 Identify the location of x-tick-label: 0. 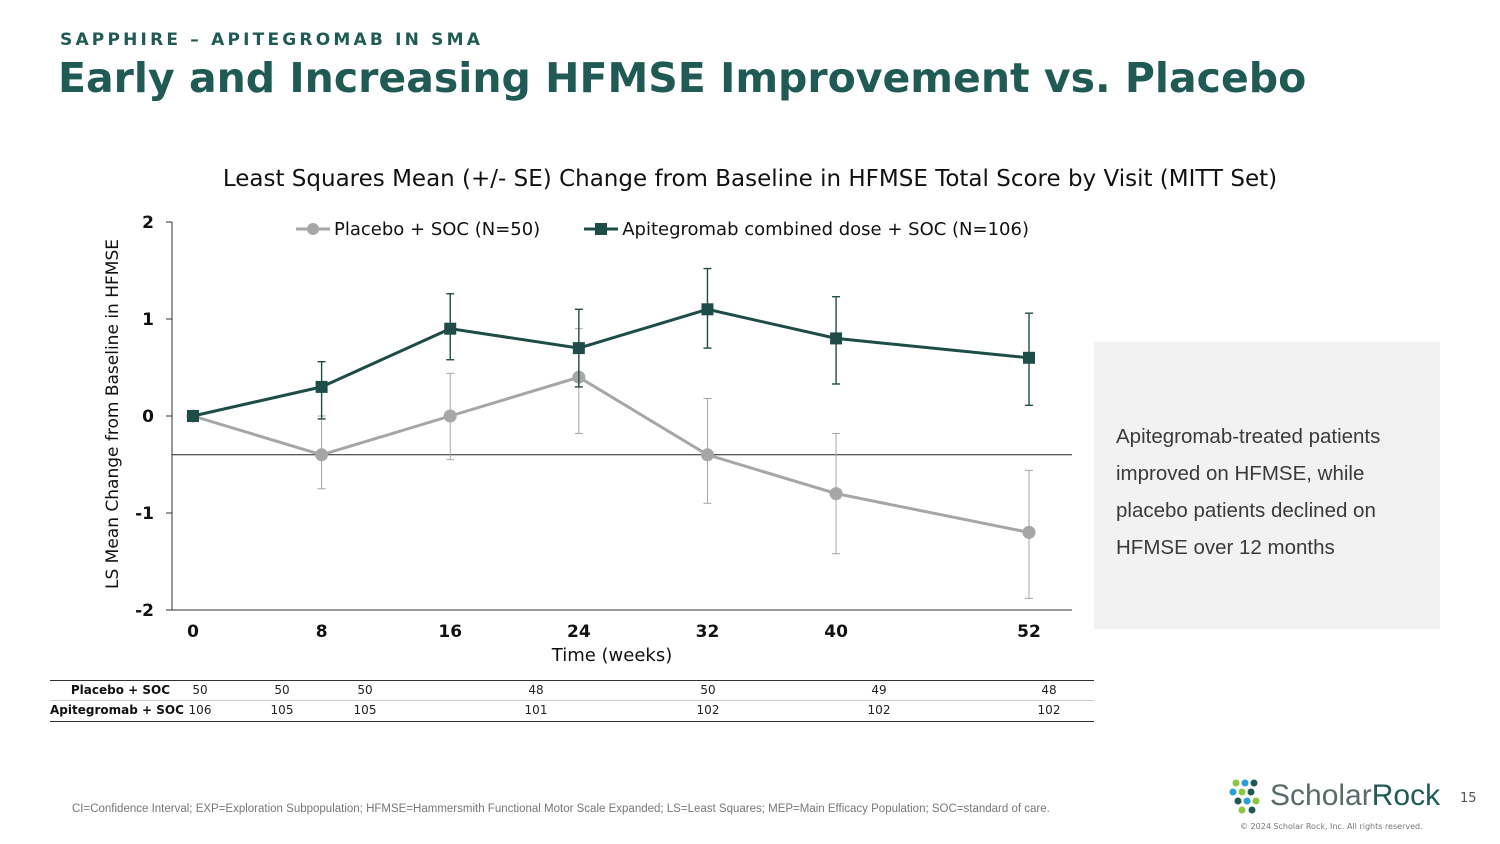
(193, 632).